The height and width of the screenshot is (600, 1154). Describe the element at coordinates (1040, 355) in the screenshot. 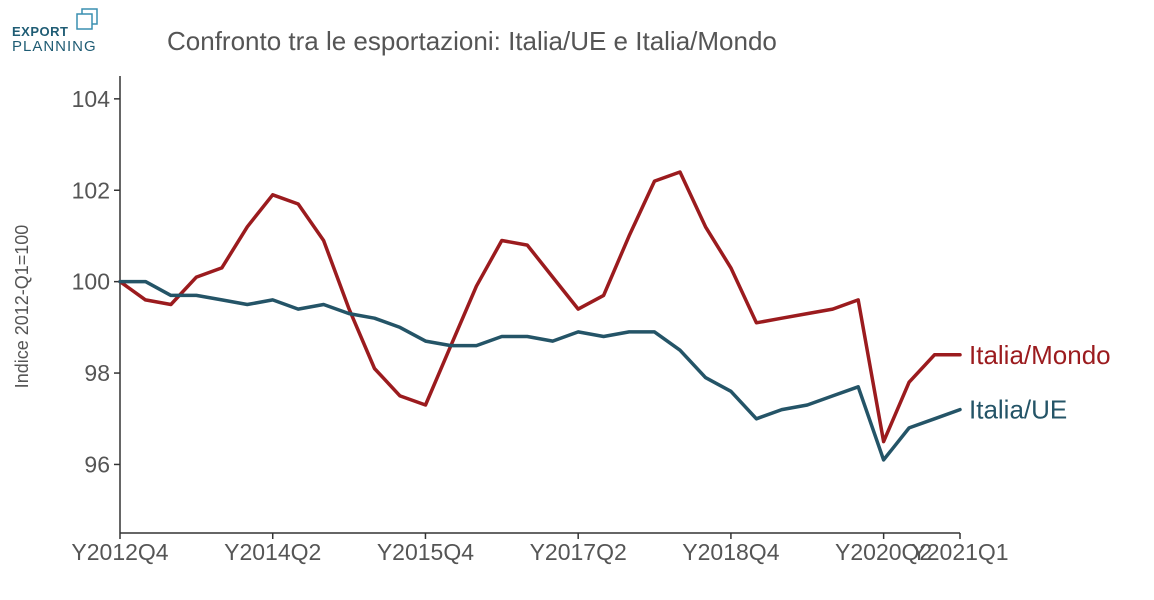

I see `series-label: Italia/Mondo` at that location.